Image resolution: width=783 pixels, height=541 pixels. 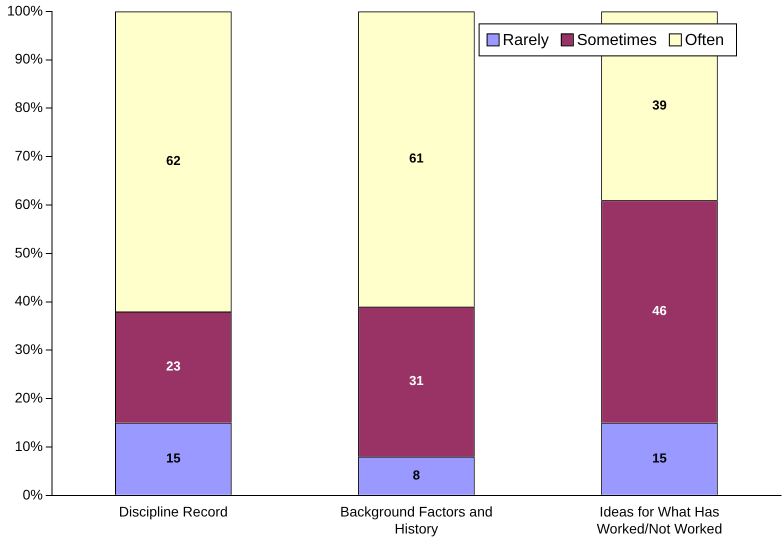 I want to click on legend-label: Sometimes, so click(x=616, y=40).